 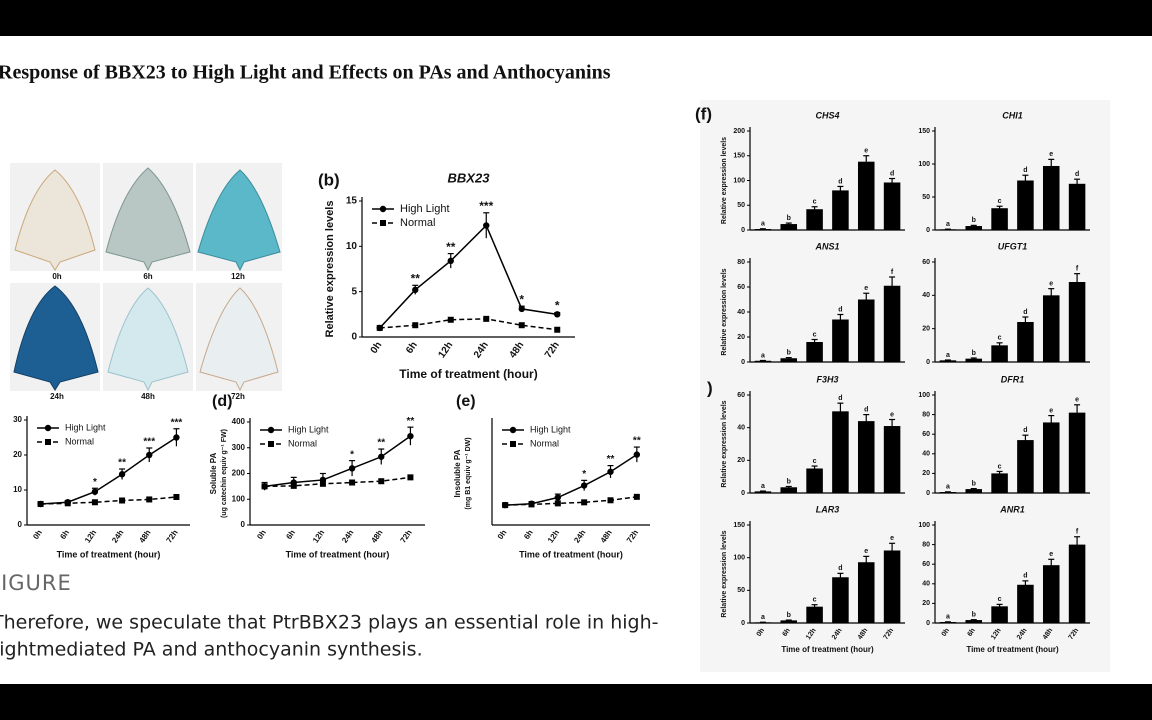 What do you see at coordinates (117, 536) in the screenshot?
I see `x-tick-label: 24h` at bounding box center [117, 536].